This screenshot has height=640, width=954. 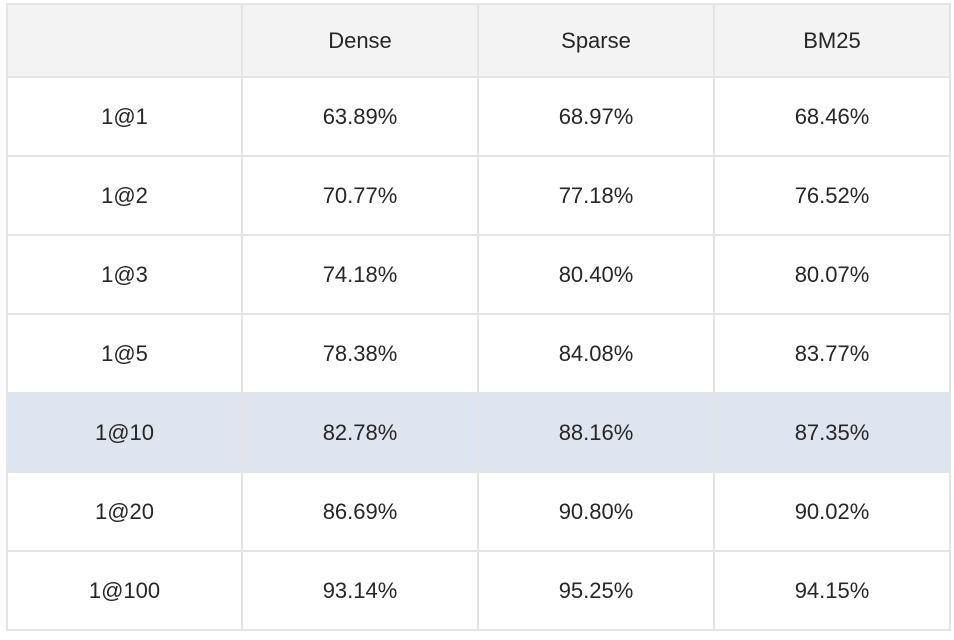 I want to click on row-label: 1@100, so click(x=124, y=590).